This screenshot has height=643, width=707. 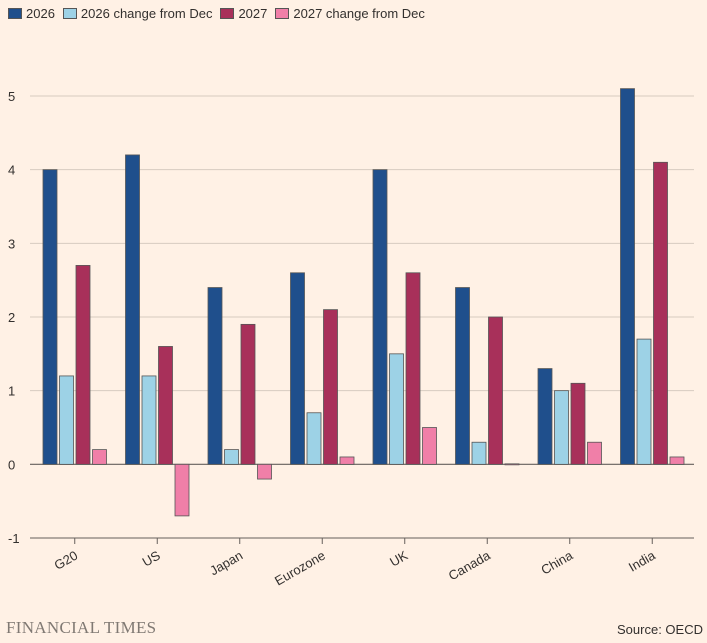 I want to click on legend-item-3: 2027, so click(x=243, y=13).